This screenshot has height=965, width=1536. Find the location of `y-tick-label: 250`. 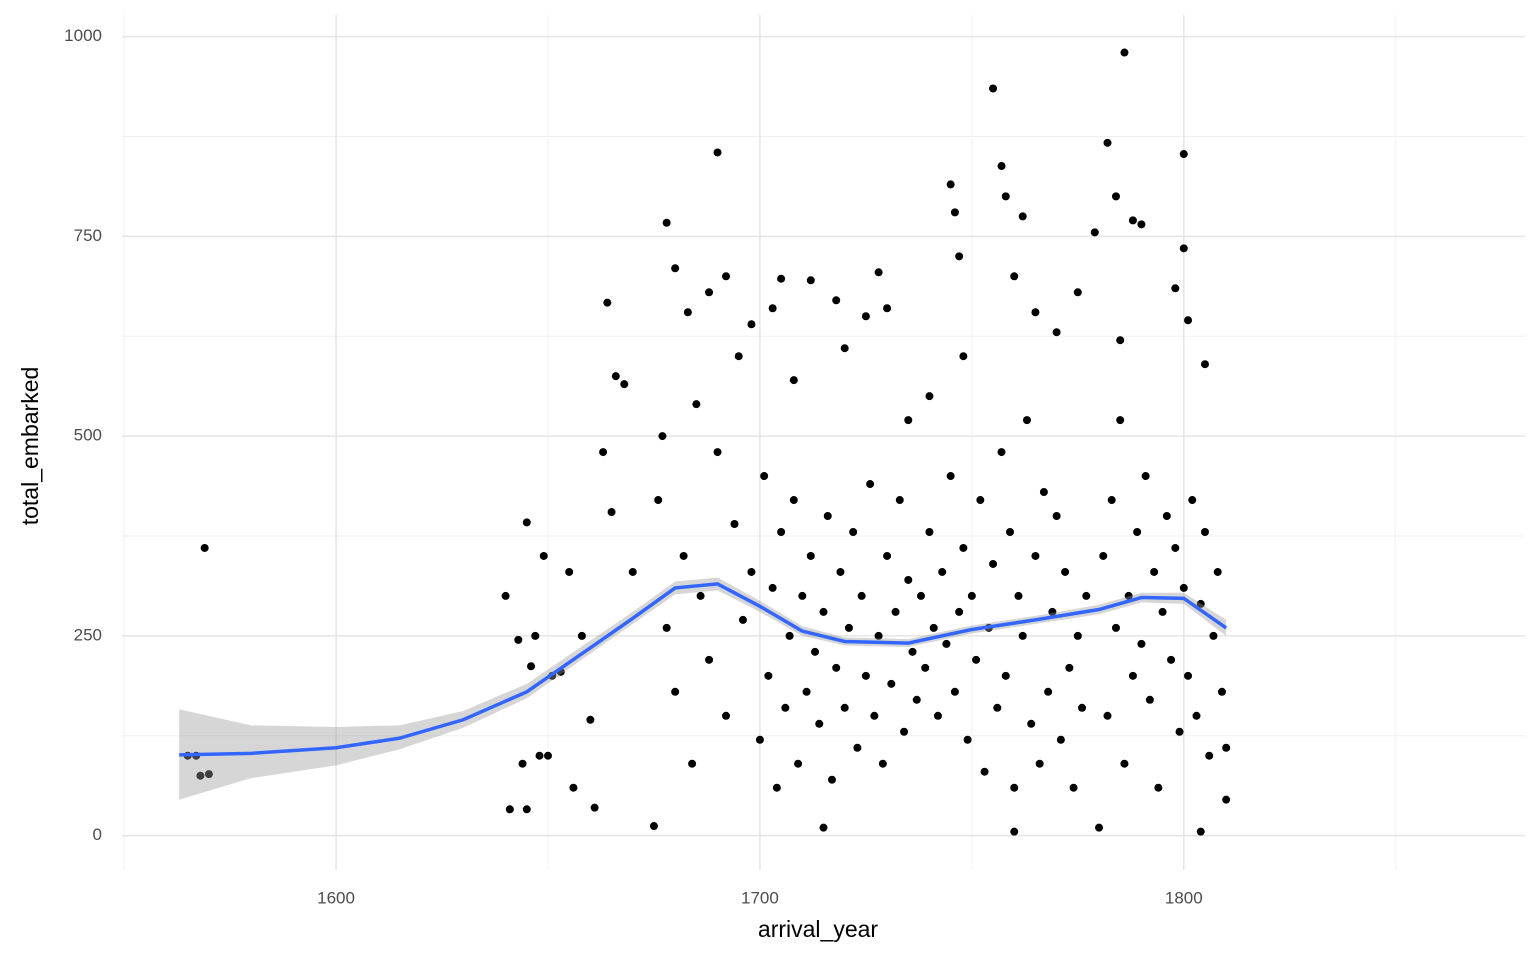

y-tick-label: 250 is located at coordinates (88, 634).